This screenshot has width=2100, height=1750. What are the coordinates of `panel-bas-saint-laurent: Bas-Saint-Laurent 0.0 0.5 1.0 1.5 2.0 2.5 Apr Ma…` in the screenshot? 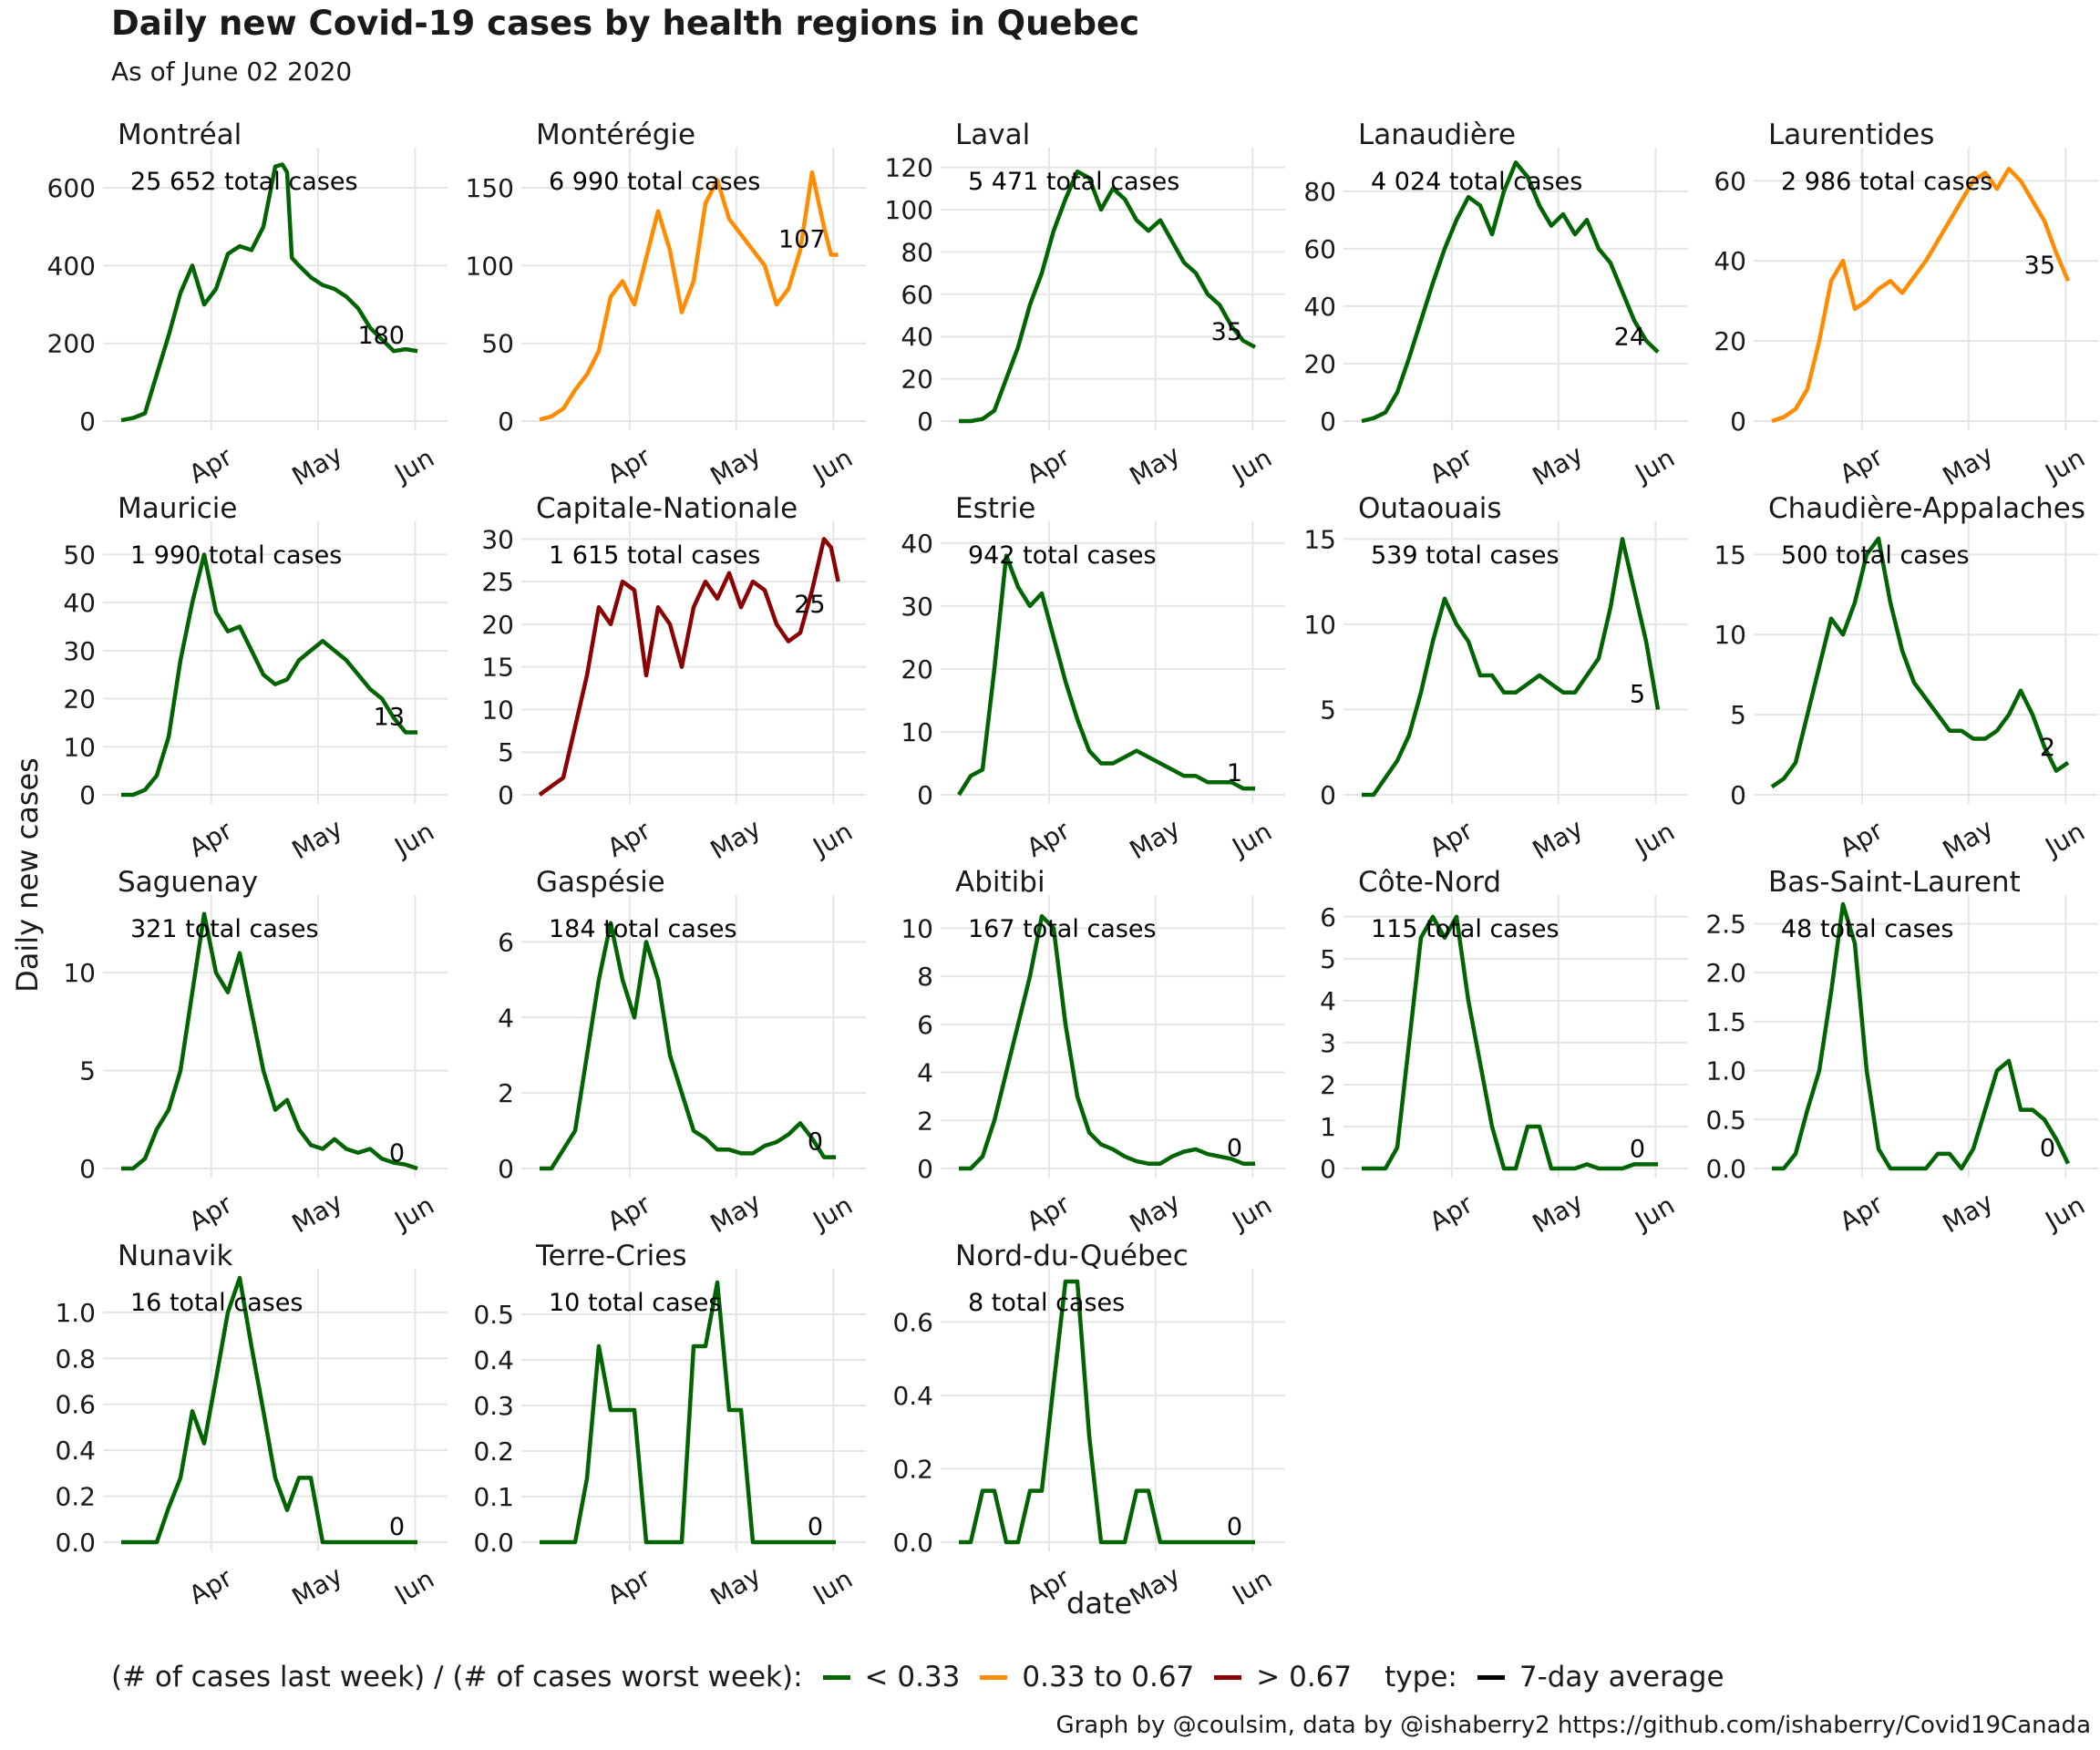 It's located at (1901, 1053).